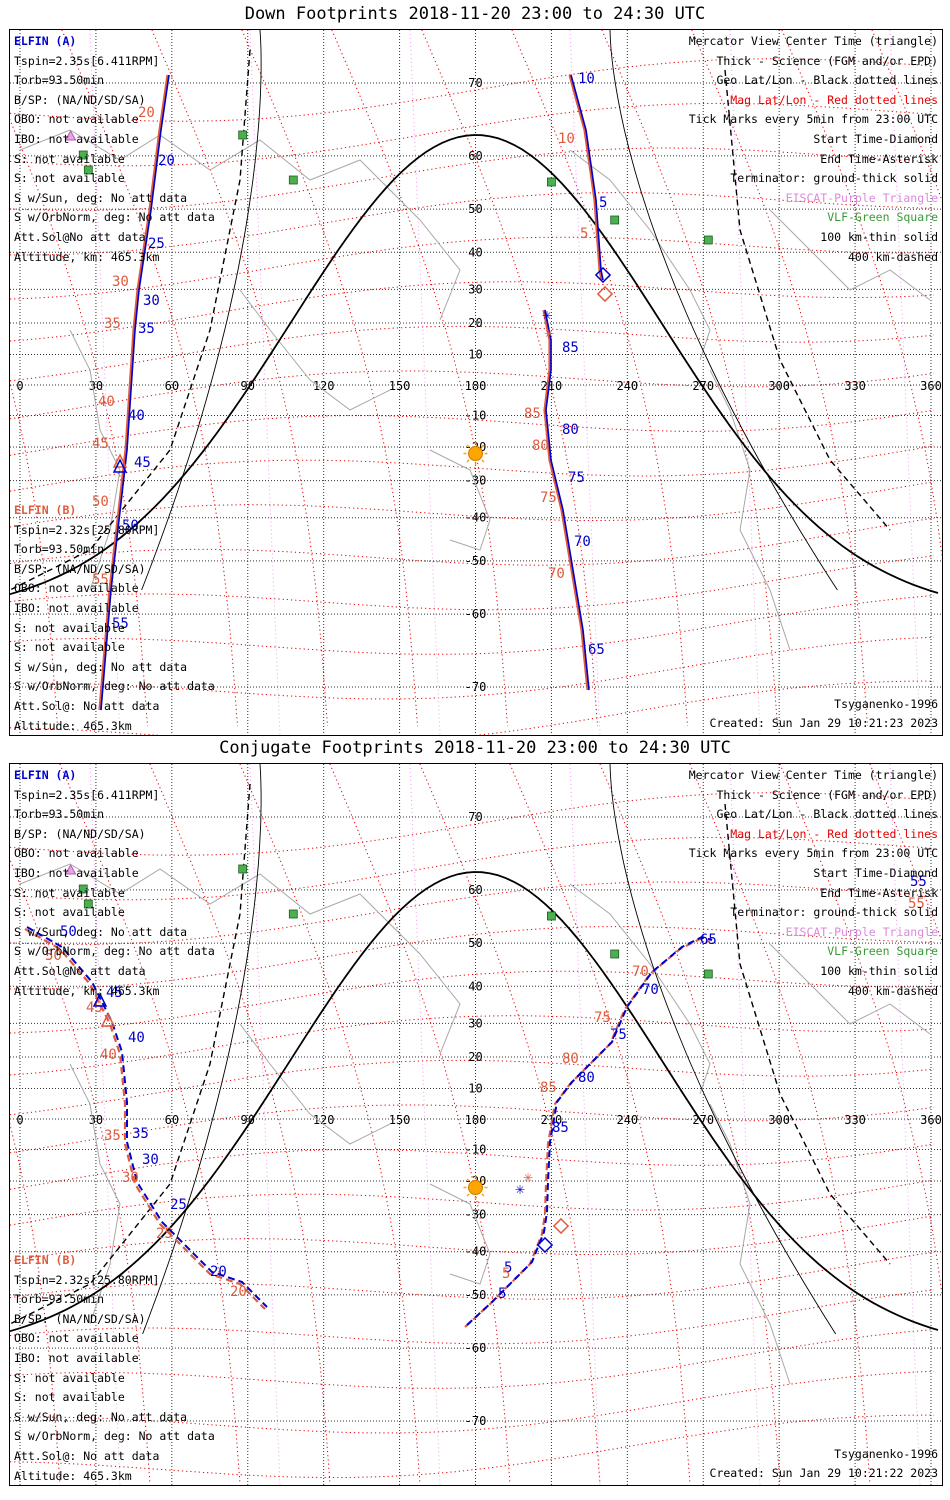  I want to click on elfin-a-track-label: 20, so click(218, 1272).